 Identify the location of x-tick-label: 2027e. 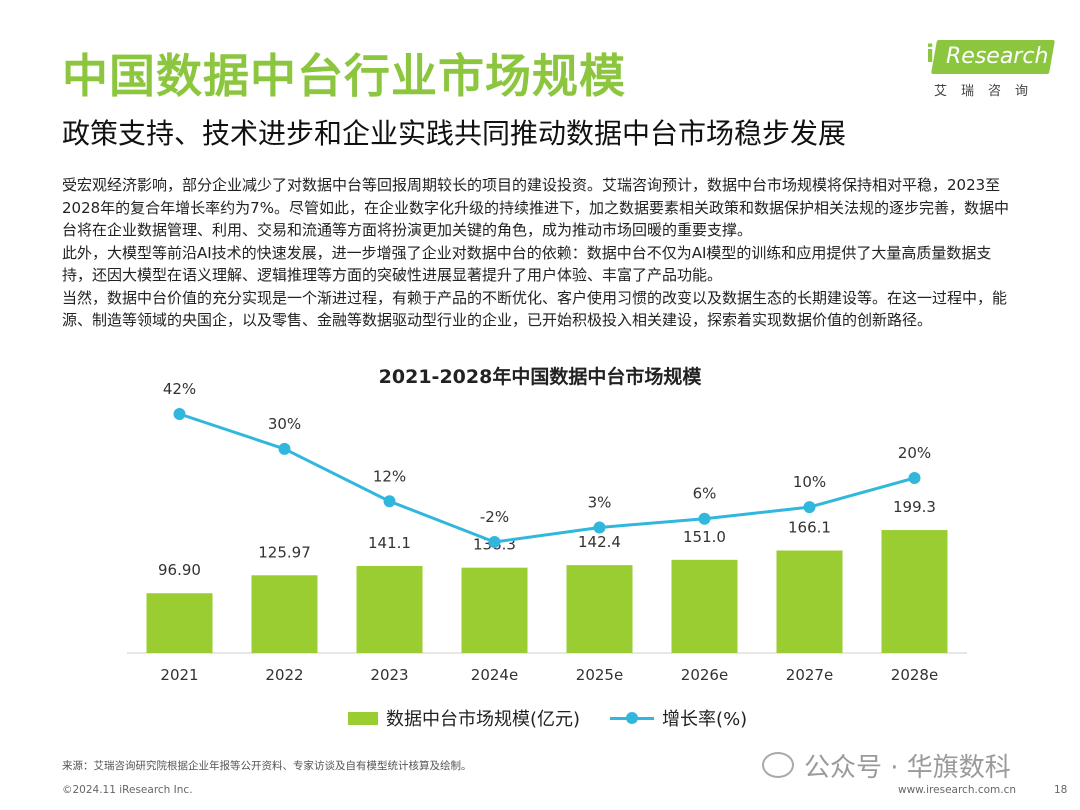
(809, 675).